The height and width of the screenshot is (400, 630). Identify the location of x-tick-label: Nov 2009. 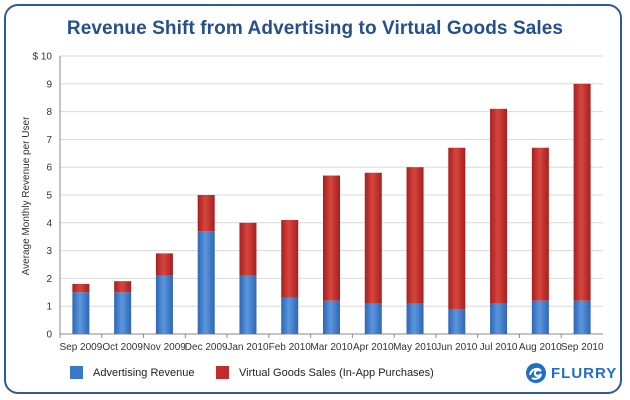
(164, 347).